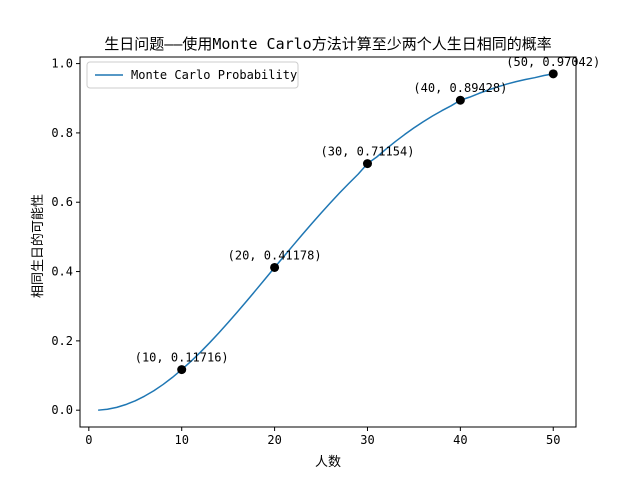 The image size is (640, 485). What do you see at coordinates (367, 440) in the screenshot?
I see `x-tick-label: 30` at bounding box center [367, 440].